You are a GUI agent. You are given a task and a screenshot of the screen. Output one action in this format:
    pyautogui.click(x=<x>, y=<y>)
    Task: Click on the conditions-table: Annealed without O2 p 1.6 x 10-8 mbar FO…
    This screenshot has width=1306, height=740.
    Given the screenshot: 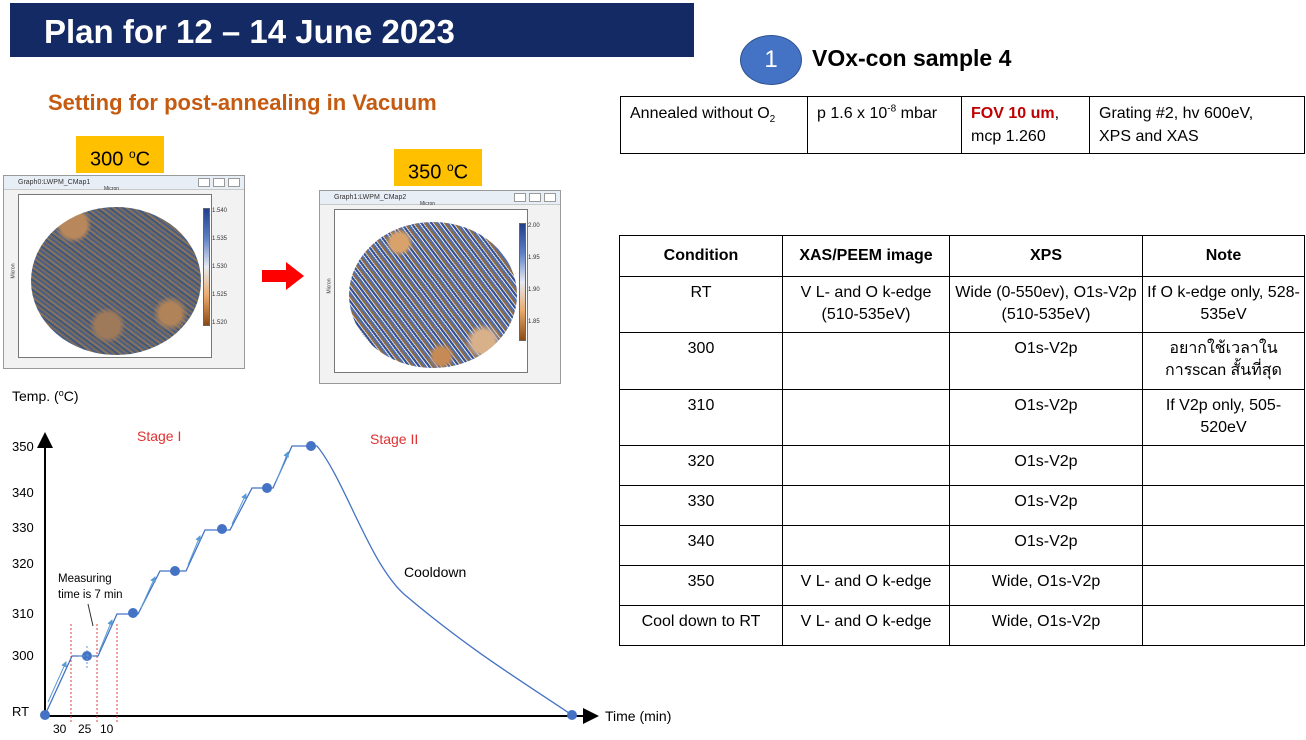 What is the action you would take?
    pyautogui.click(x=962, y=125)
    